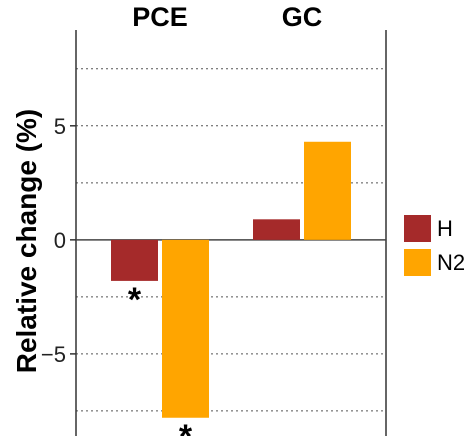 The width and height of the screenshot is (467, 436). What do you see at coordinates (160, 17) in the screenshot?
I see `facet-title-pce: PCE` at bounding box center [160, 17].